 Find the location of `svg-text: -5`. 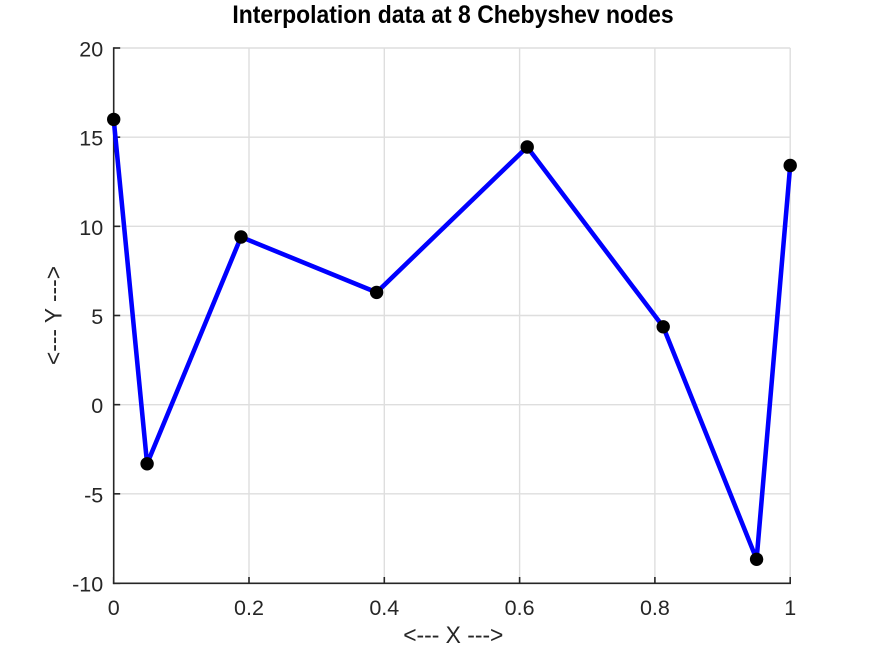

svg-text: -5 is located at coordinates (93, 495).